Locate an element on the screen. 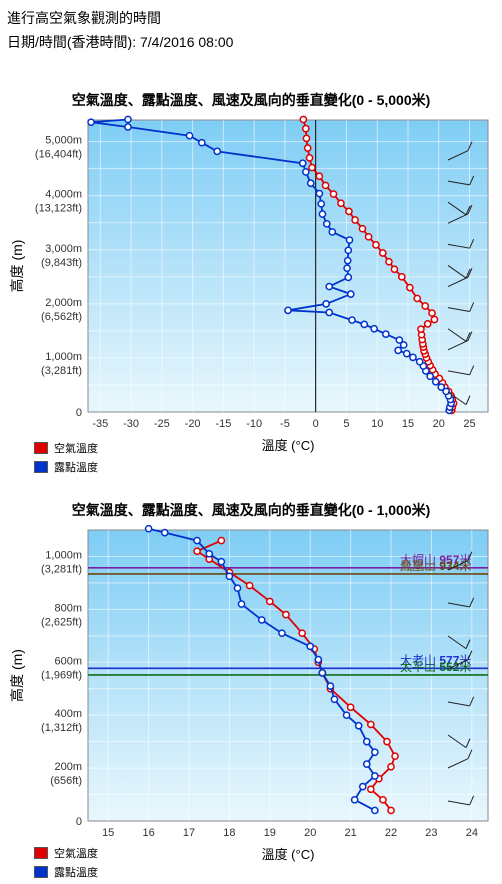 Image resolution: width=502 pixels, height=884 pixels. observation-datetime: 日期/時間(香港時間): 7/4/2016 08:00 is located at coordinates (120, 42).